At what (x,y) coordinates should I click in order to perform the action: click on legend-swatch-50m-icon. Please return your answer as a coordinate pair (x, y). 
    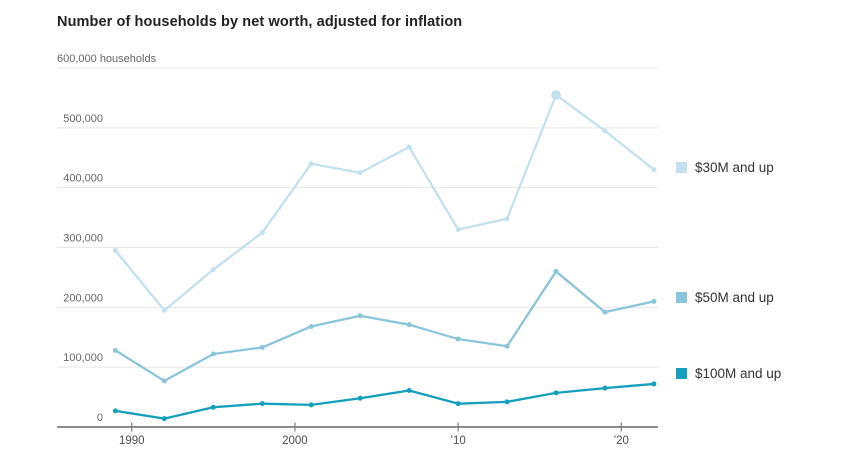
    Looking at the image, I should click on (681, 297).